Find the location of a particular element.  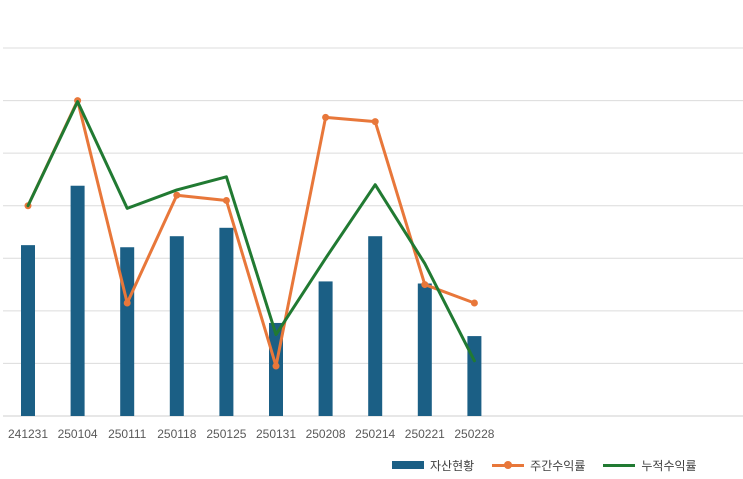

x-tick-label: 250104 is located at coordinates (78, 434).